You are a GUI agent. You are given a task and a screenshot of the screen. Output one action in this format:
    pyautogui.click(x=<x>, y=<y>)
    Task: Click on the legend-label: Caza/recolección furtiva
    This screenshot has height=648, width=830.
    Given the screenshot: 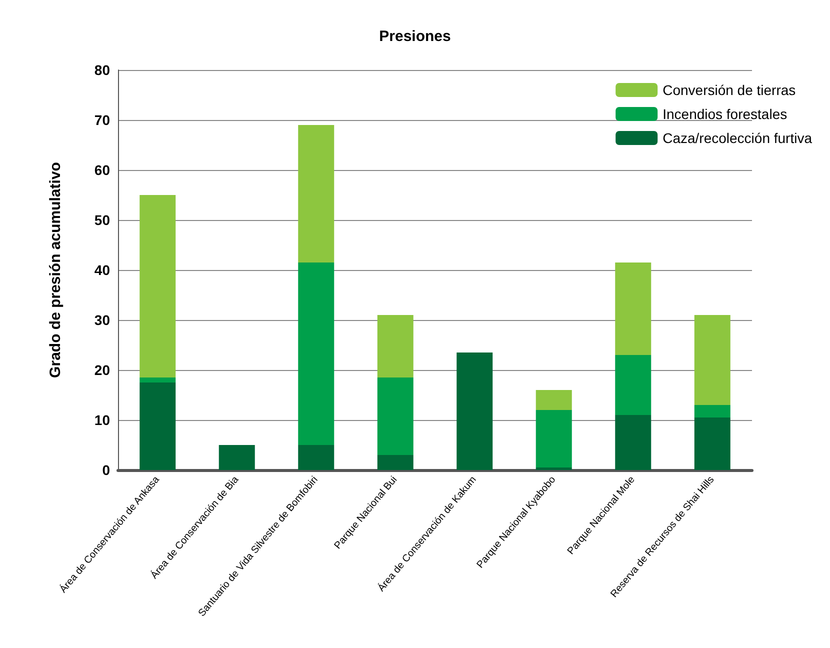 What is the action you would take?
    pyautogui.click(x=737, y=138)
    